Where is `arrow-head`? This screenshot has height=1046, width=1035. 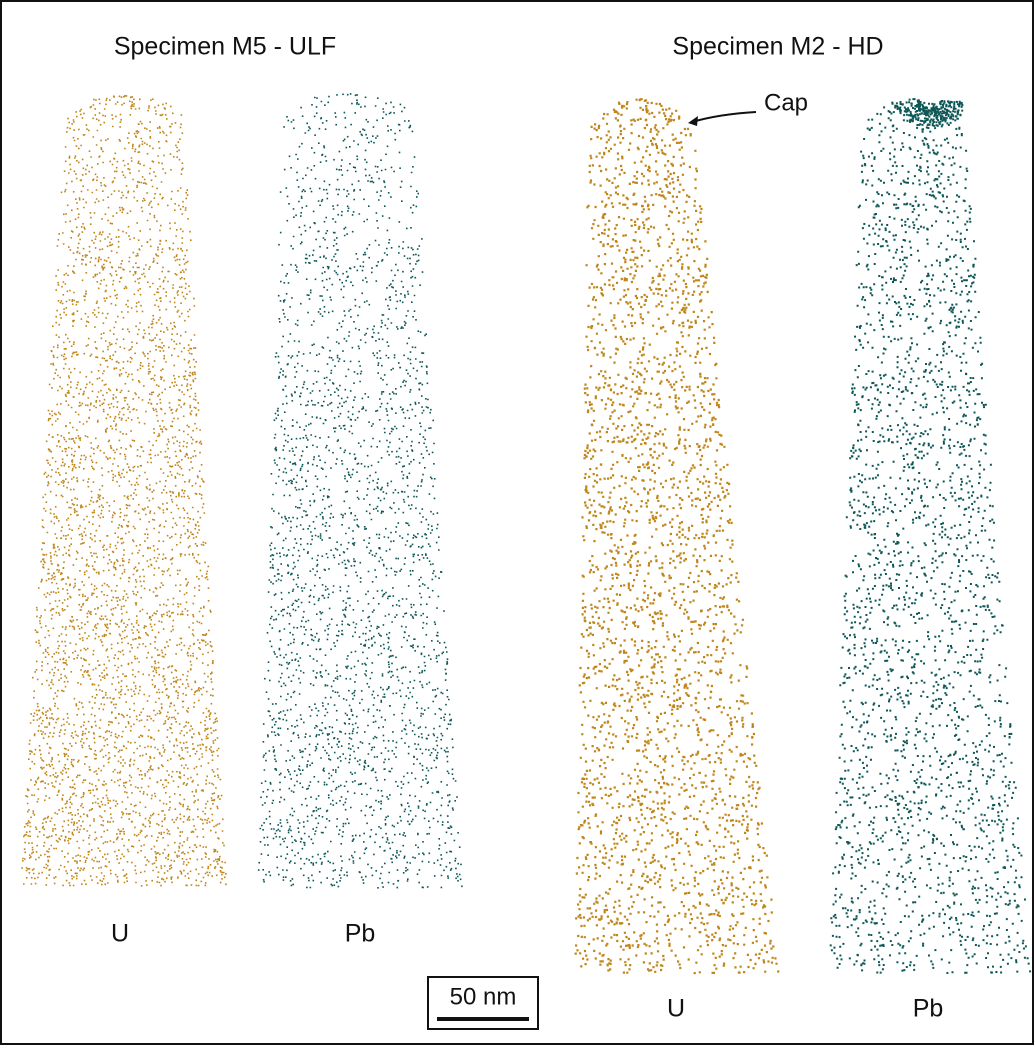 arrow-head is located at coordinates (693, 121).